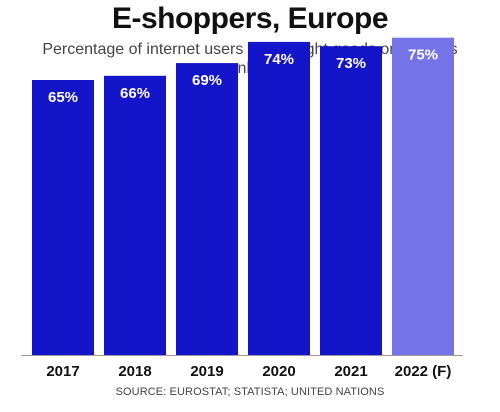  I want to click on data-label: 65%, so click(63, 97).